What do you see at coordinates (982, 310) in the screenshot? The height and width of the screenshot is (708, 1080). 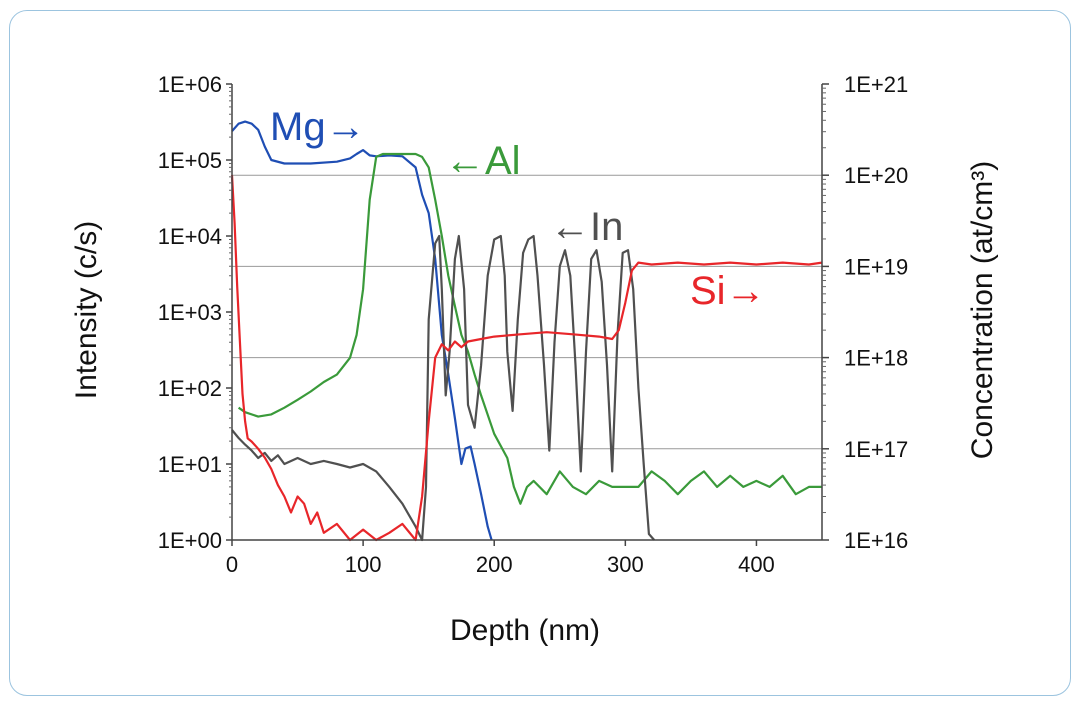 I see `y2-axis-title: Concentration (at/cm³)` at bounding box center [982, 310].